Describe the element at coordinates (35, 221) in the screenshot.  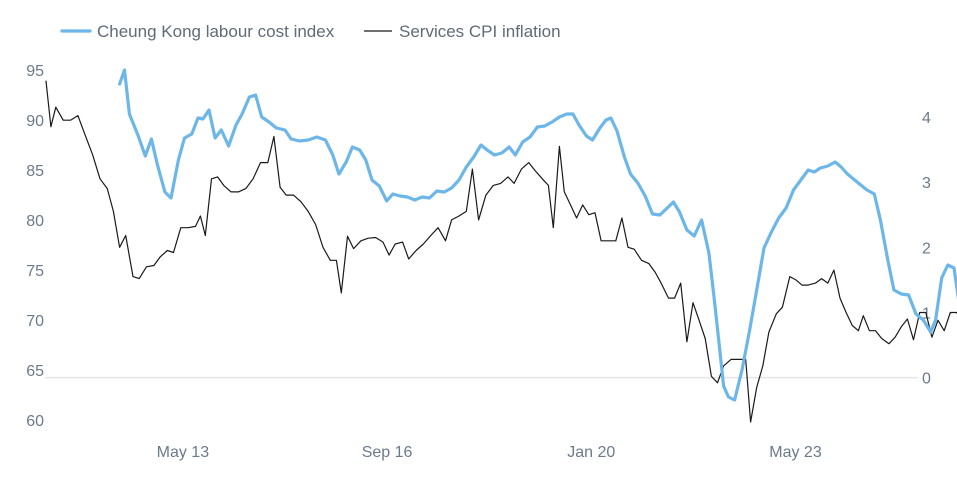
I see `left-y-tick-label: 80` at that location.